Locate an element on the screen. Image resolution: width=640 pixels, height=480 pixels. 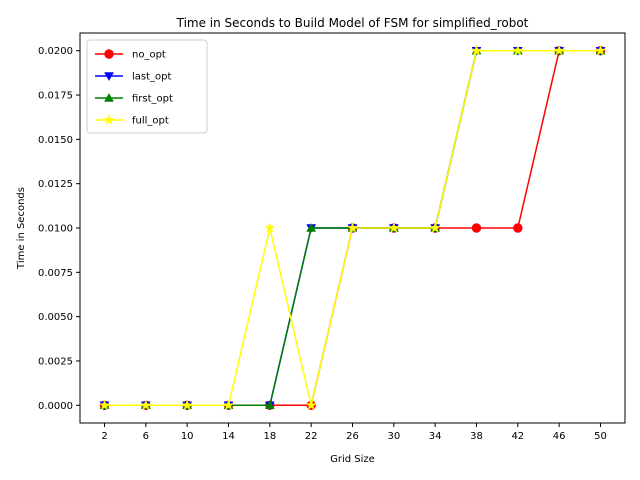
y-axis-label: Time in Seconds is located at coordinates (21, 228).